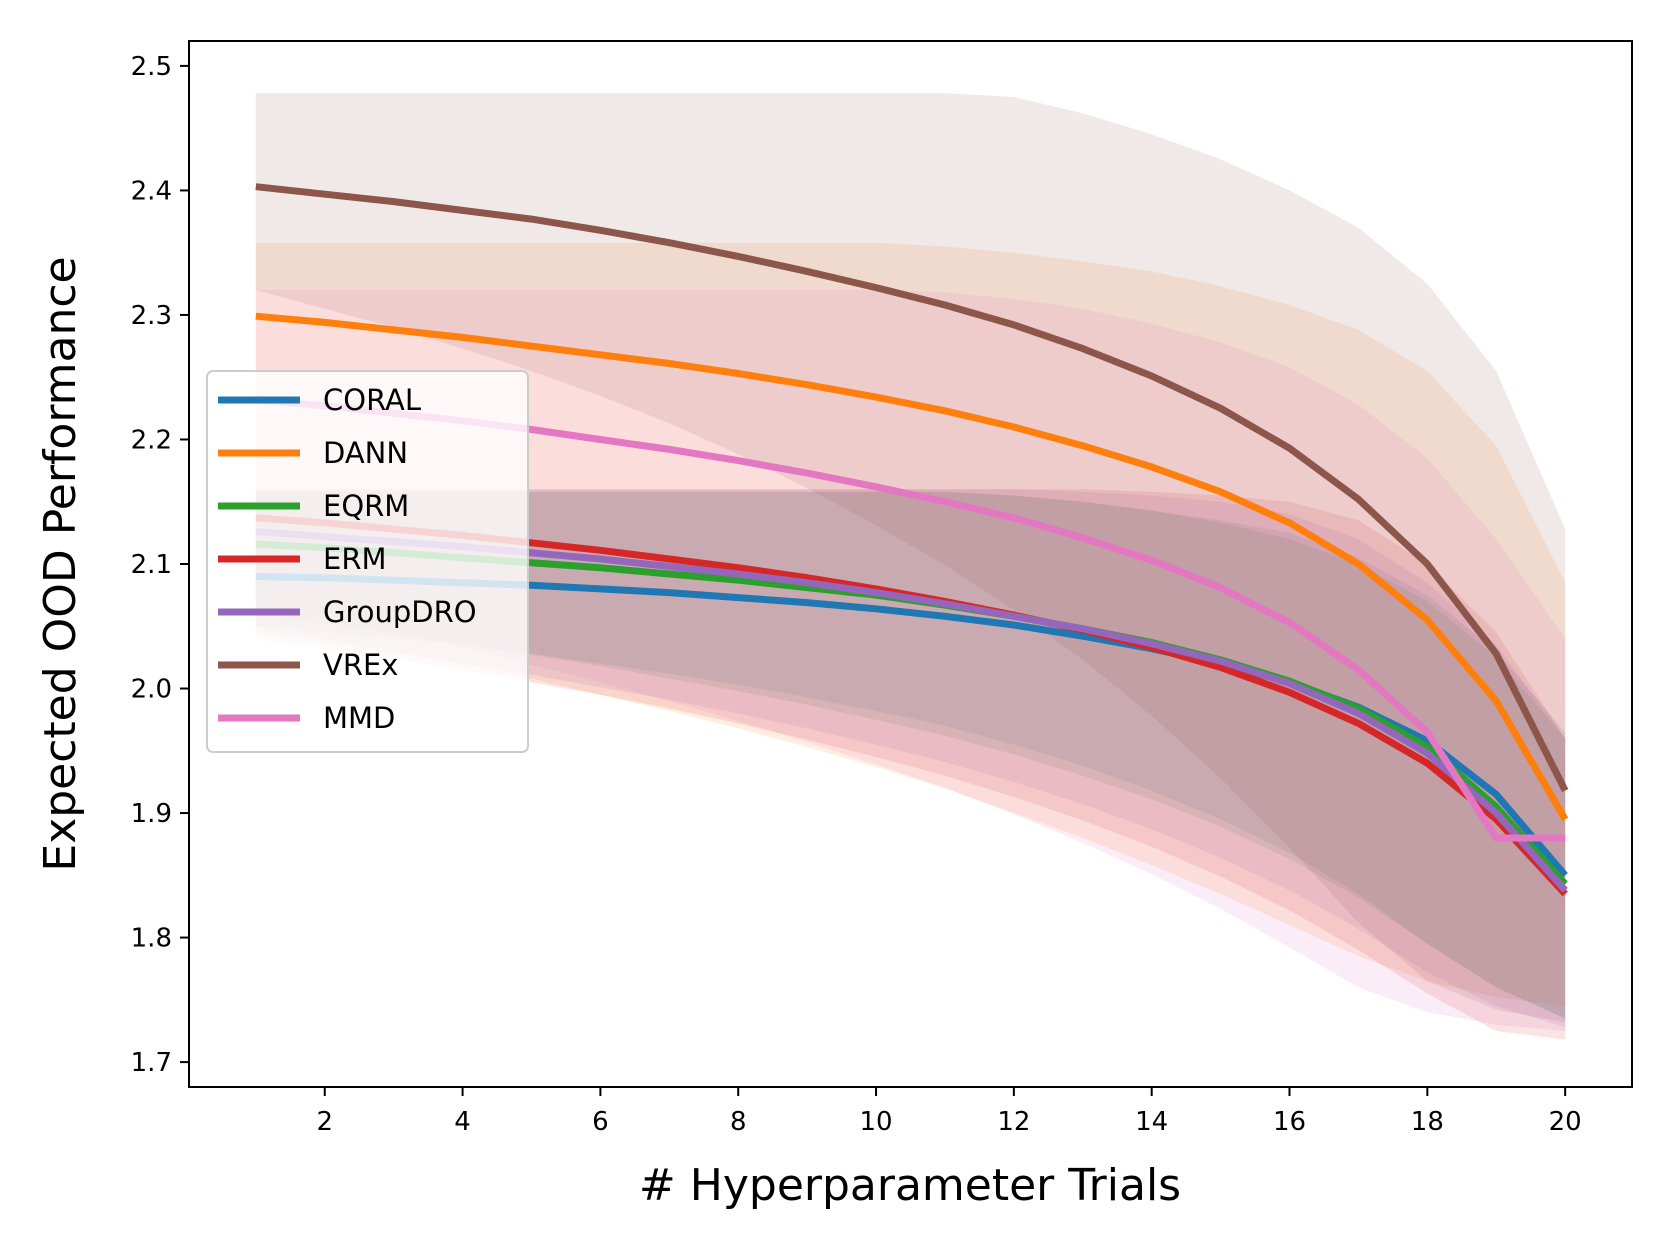  Describe the element at coordinates (462, 1122) in the screenshot. I see `x-tick-label: 4` at that location.